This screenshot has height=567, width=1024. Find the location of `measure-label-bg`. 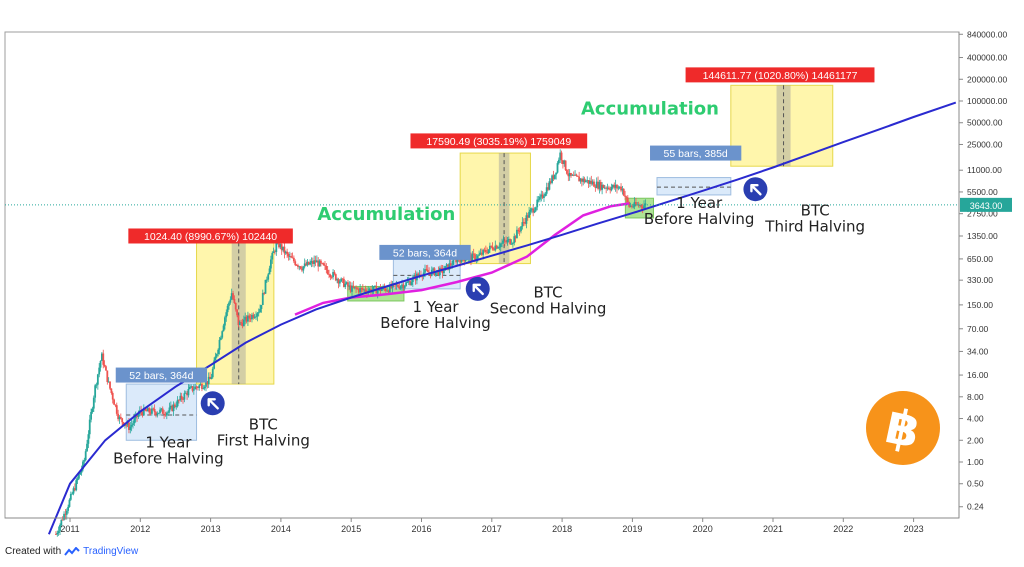

measure-label-bg is located at coordinates (780, 75).